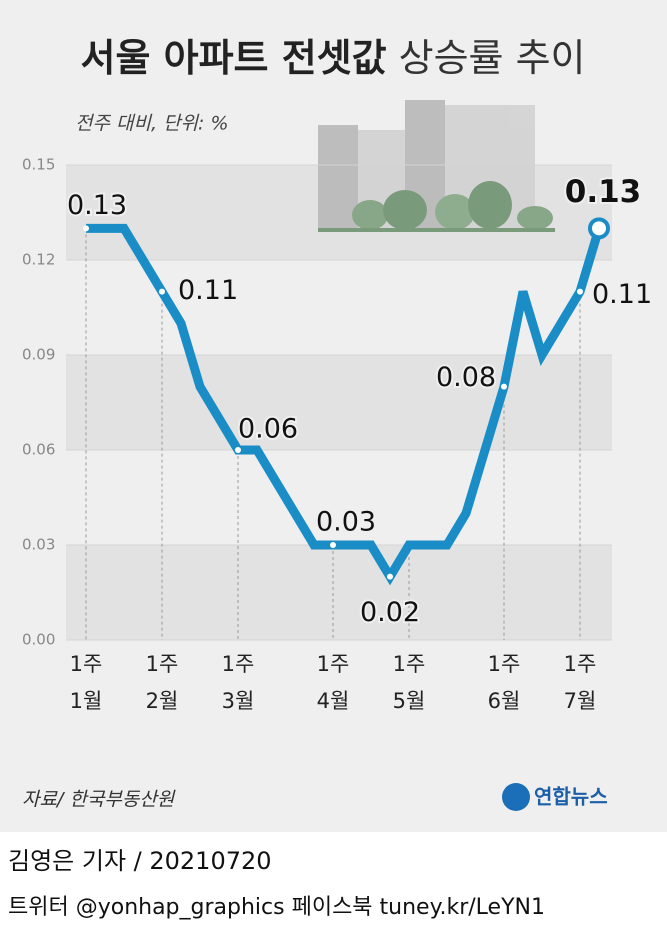  What do you see at coordinates (516, 797) in the screenshot?
I see `logo-icon` at bounding box center [516, 797].